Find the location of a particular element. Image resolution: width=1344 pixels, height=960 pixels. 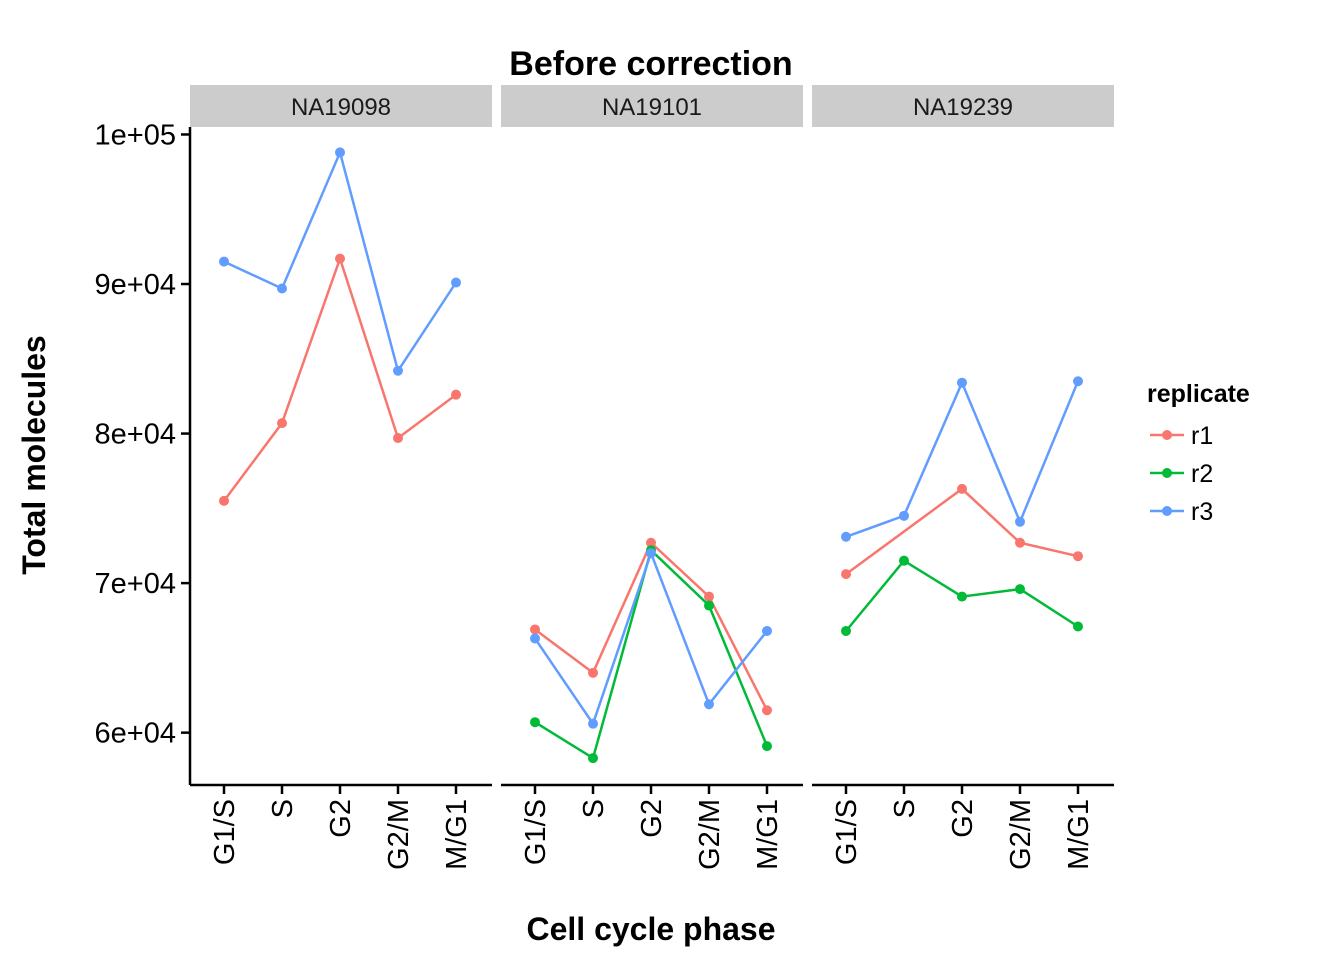

legend-label-r3: r3 is located at coordinates (1202, 512).